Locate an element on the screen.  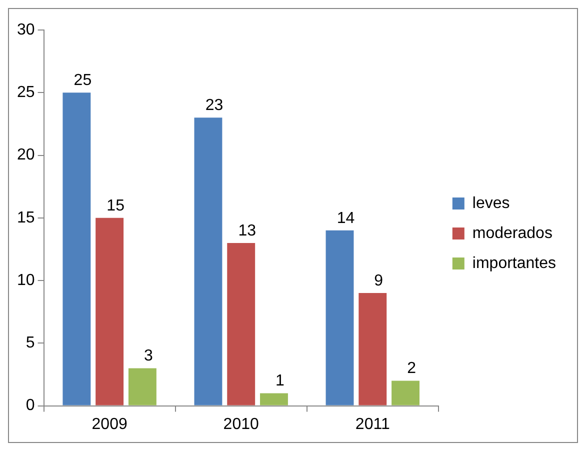
x-tick-label: 2010 is located at coordinates (241, 424).